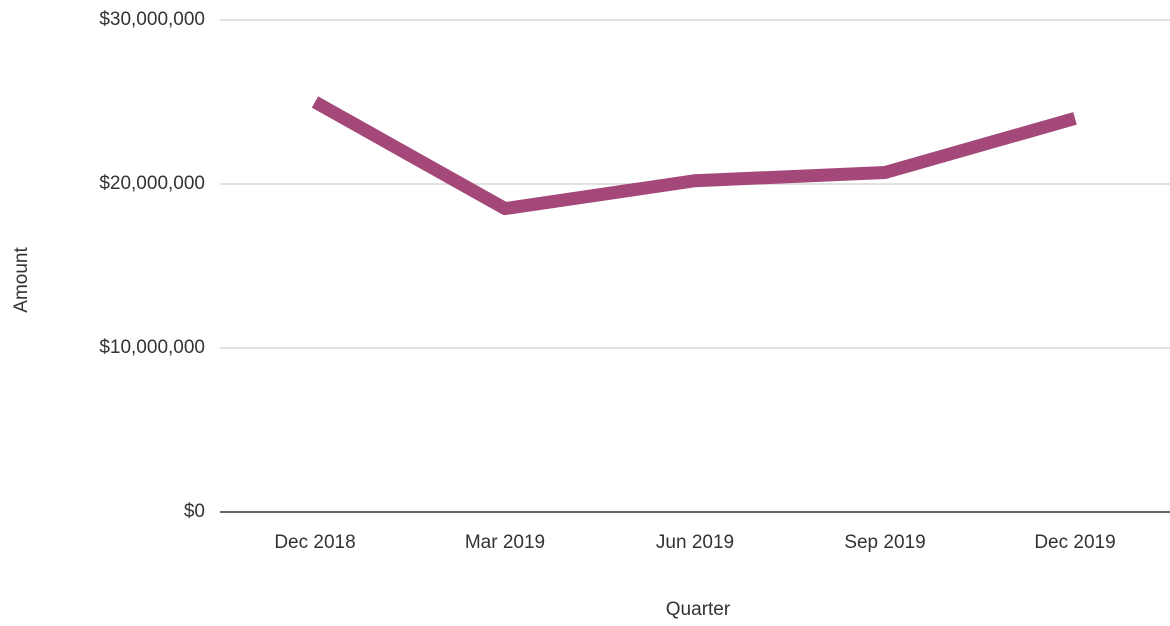  Describe the element at coordinates (884, 542) in the screenshot. I see `x-tick-label: Sep 2019` at that location.